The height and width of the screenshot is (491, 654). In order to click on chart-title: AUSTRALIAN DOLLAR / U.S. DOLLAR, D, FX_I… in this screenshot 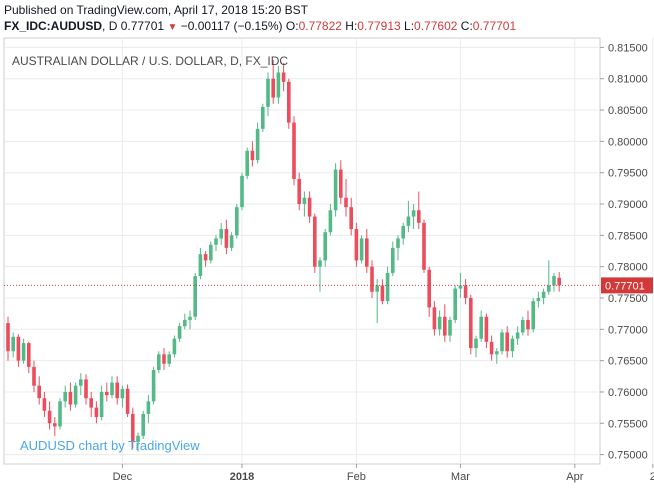, I will do `click(150, 61)`.